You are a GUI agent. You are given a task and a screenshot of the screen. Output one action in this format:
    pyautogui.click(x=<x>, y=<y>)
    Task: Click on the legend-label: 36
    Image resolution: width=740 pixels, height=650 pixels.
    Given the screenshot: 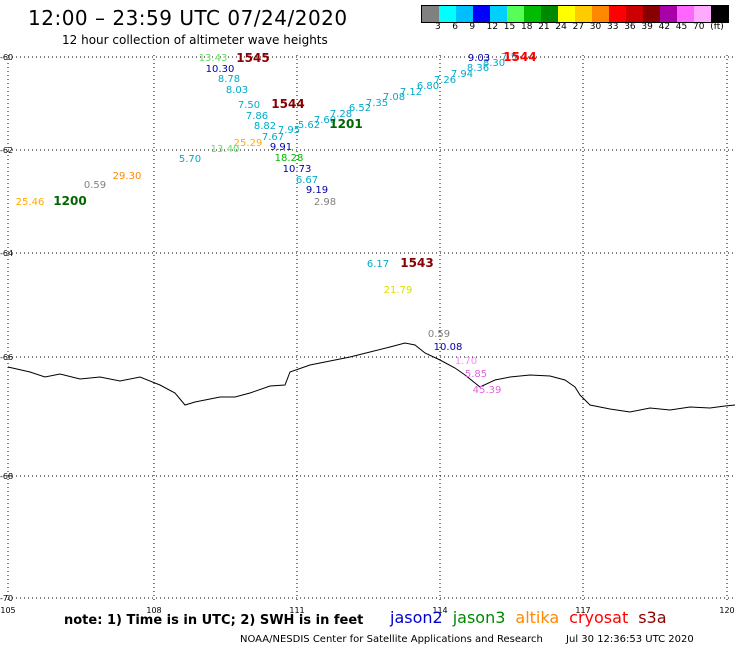 What is the action you would take?
    pyautogui.click(x=630, y=27)
    